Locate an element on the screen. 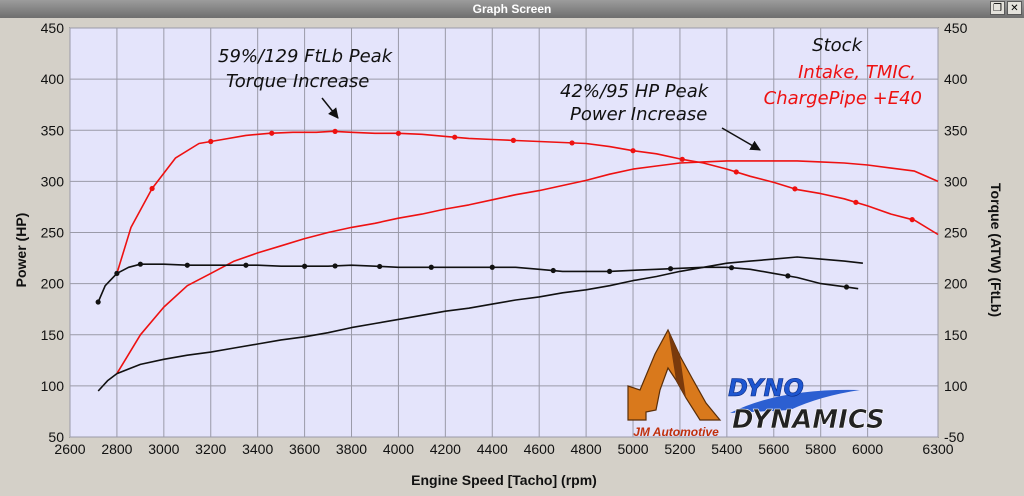 Image resolution: width=1024 pixels, height=496 pixels. dyno-swoosh is located at coordinates (795, 401).